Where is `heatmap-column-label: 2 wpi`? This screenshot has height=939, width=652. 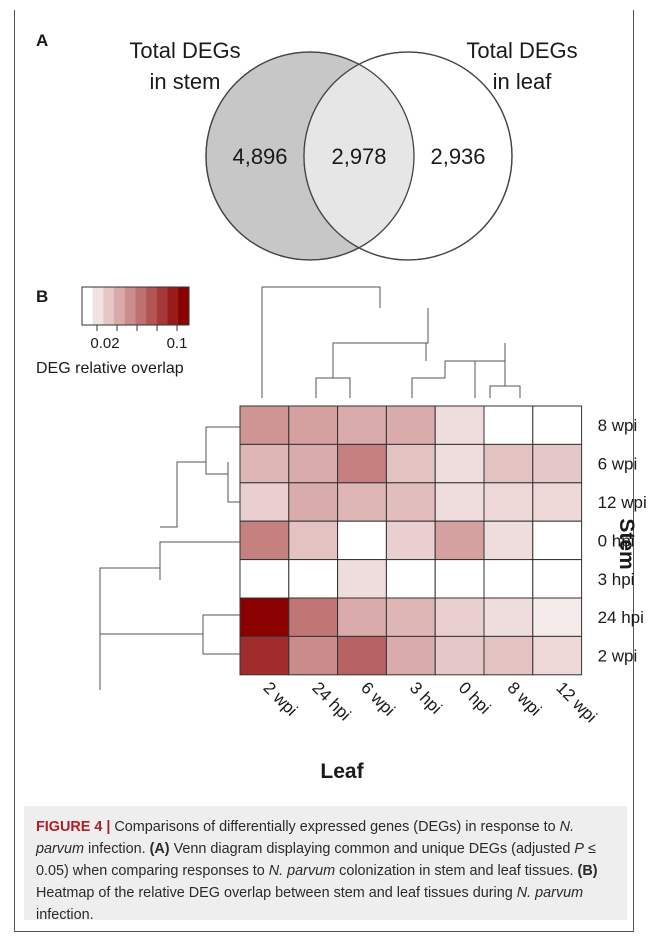
heatmap-column-label: 2 wpi is located at coordinates (280, 698).